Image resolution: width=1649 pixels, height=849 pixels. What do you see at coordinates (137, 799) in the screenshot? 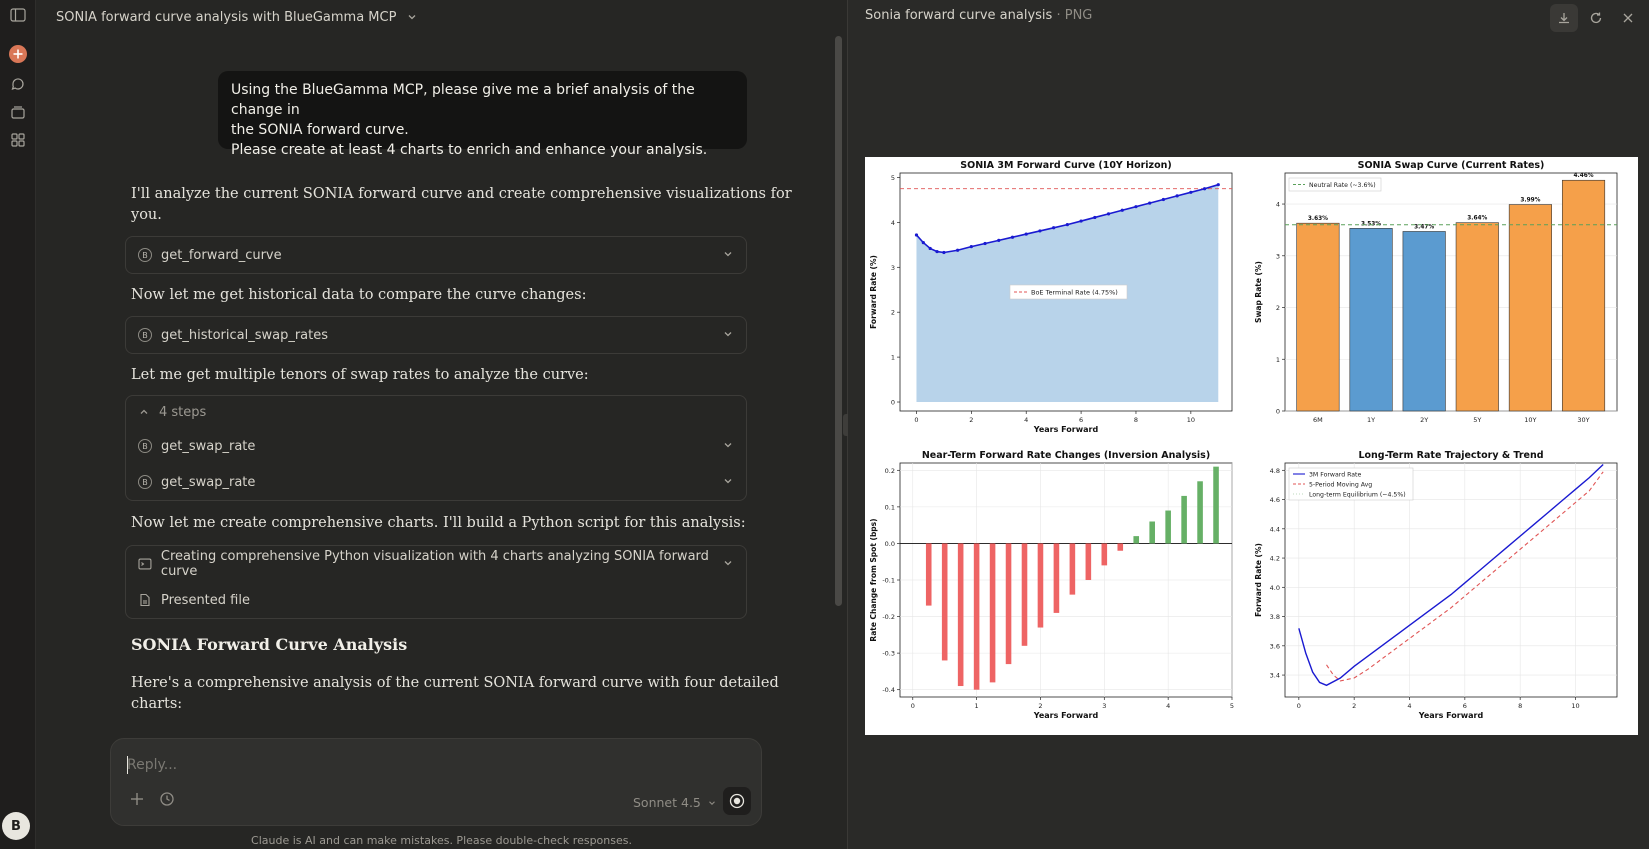
I see `add-attachment-icon` at bounding box center [137, 799].